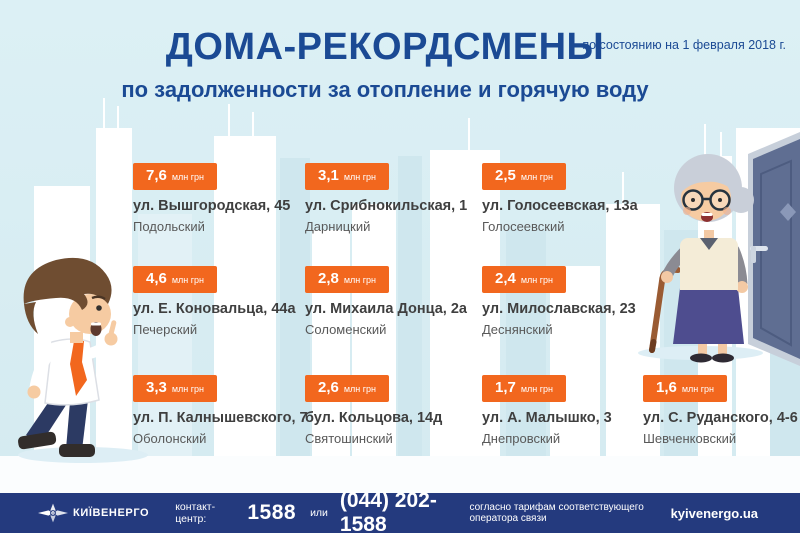  What do you see at coordinates (156, 387) in the screenshot?
I see `debt-amount: 3,3` at bounding box center [156, 387].